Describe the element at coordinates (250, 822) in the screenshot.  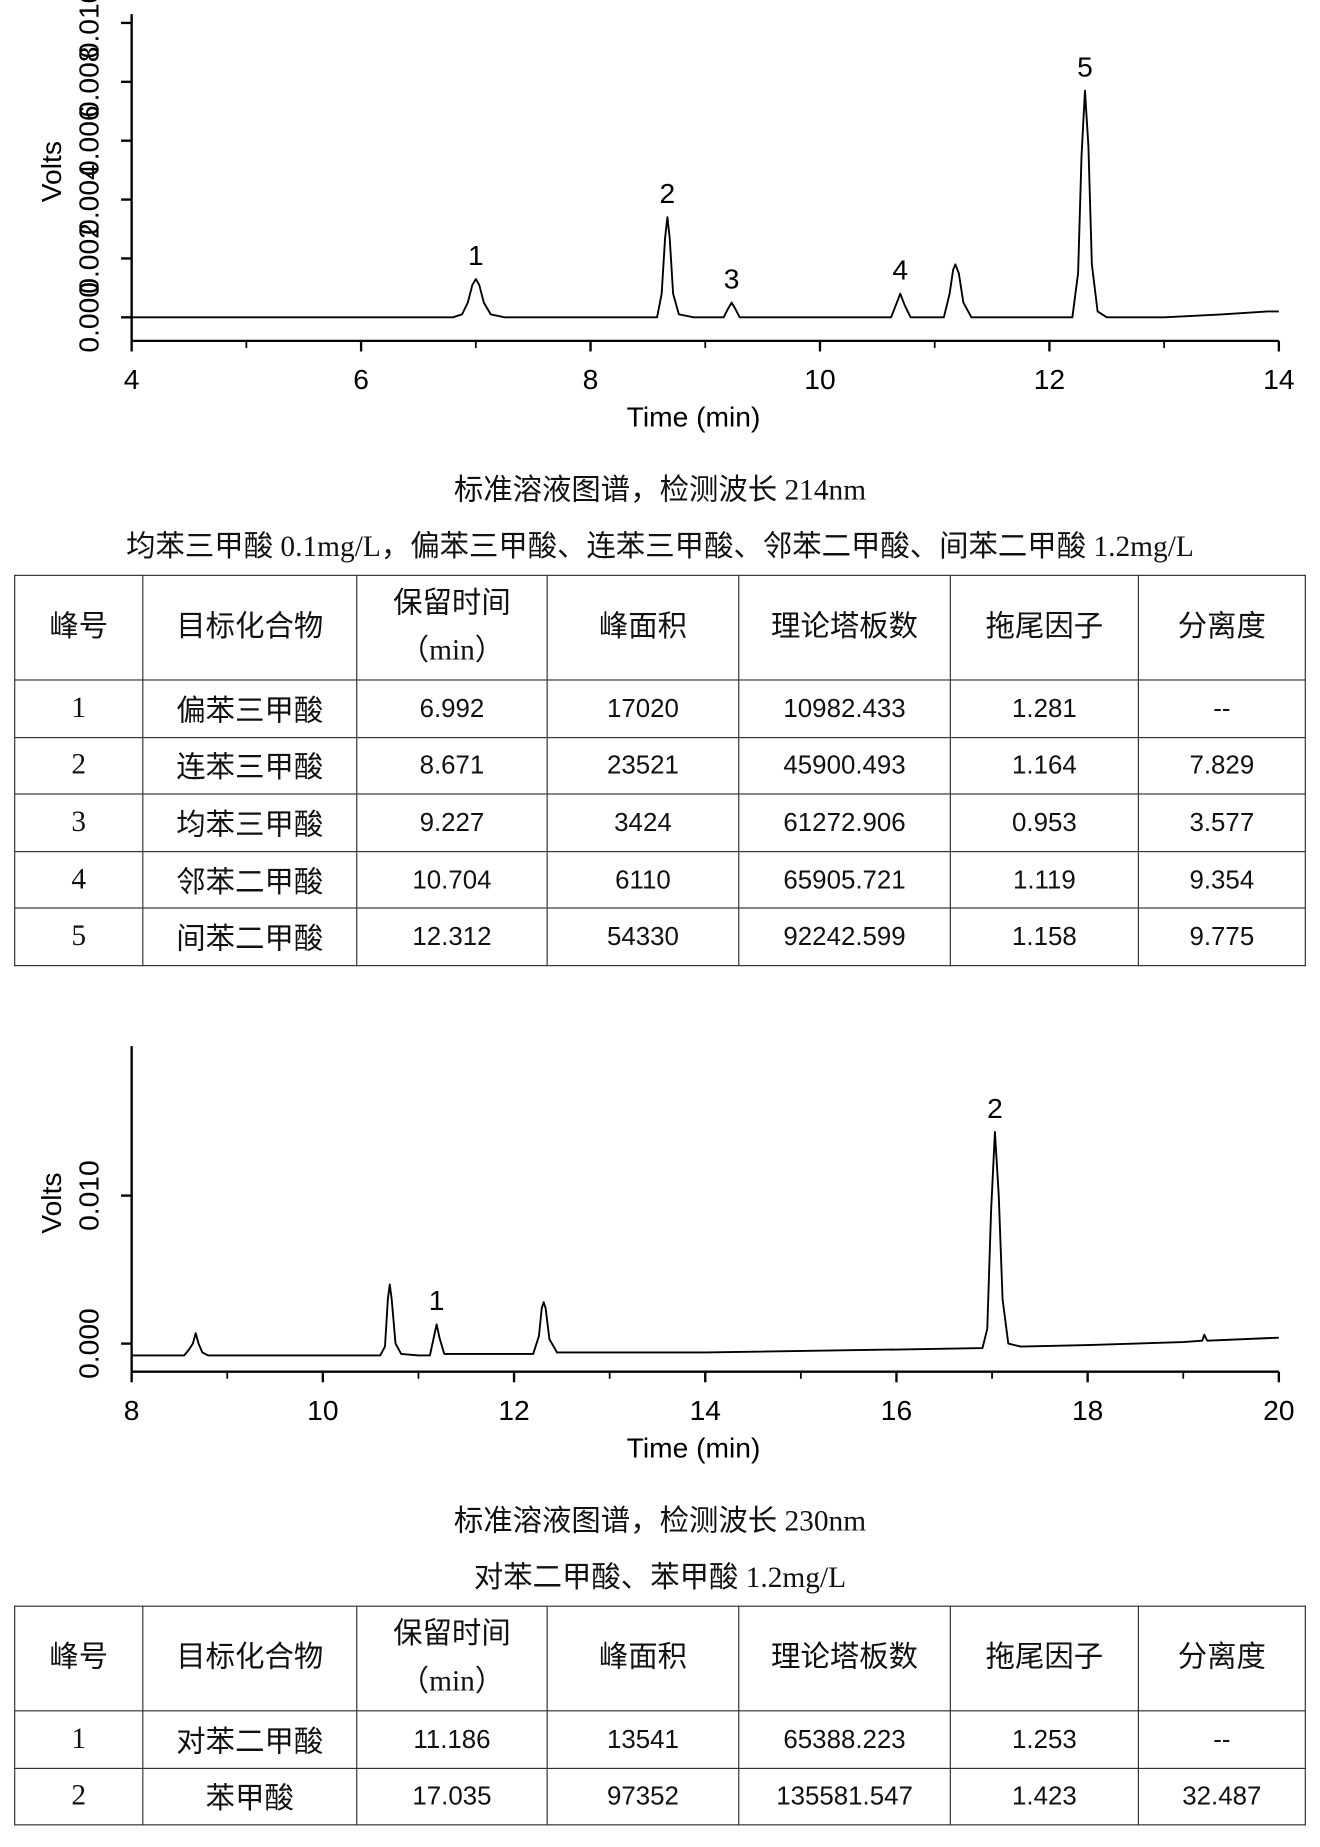
I see `table-cell: 均苯三甲酸` at that location.